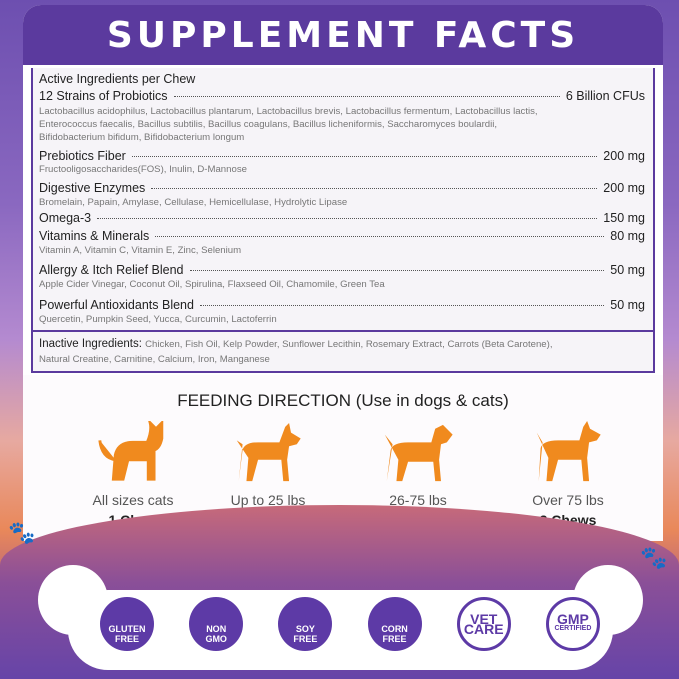 This screenshot has width=679, height=679. I want to click on badge-line1: GMP, so click(572, 619).